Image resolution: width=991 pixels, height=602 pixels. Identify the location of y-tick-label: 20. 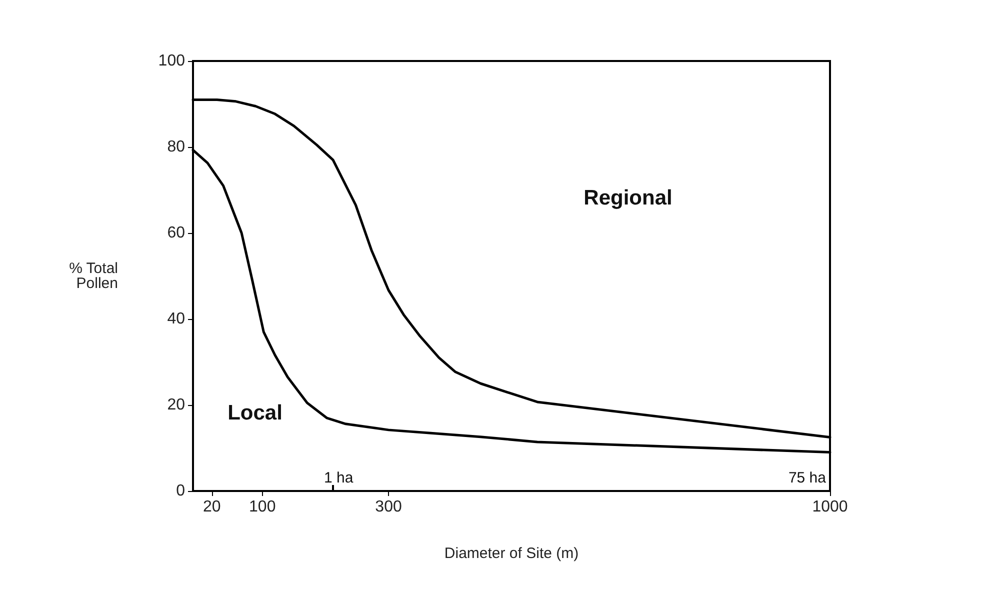
(176, 405).